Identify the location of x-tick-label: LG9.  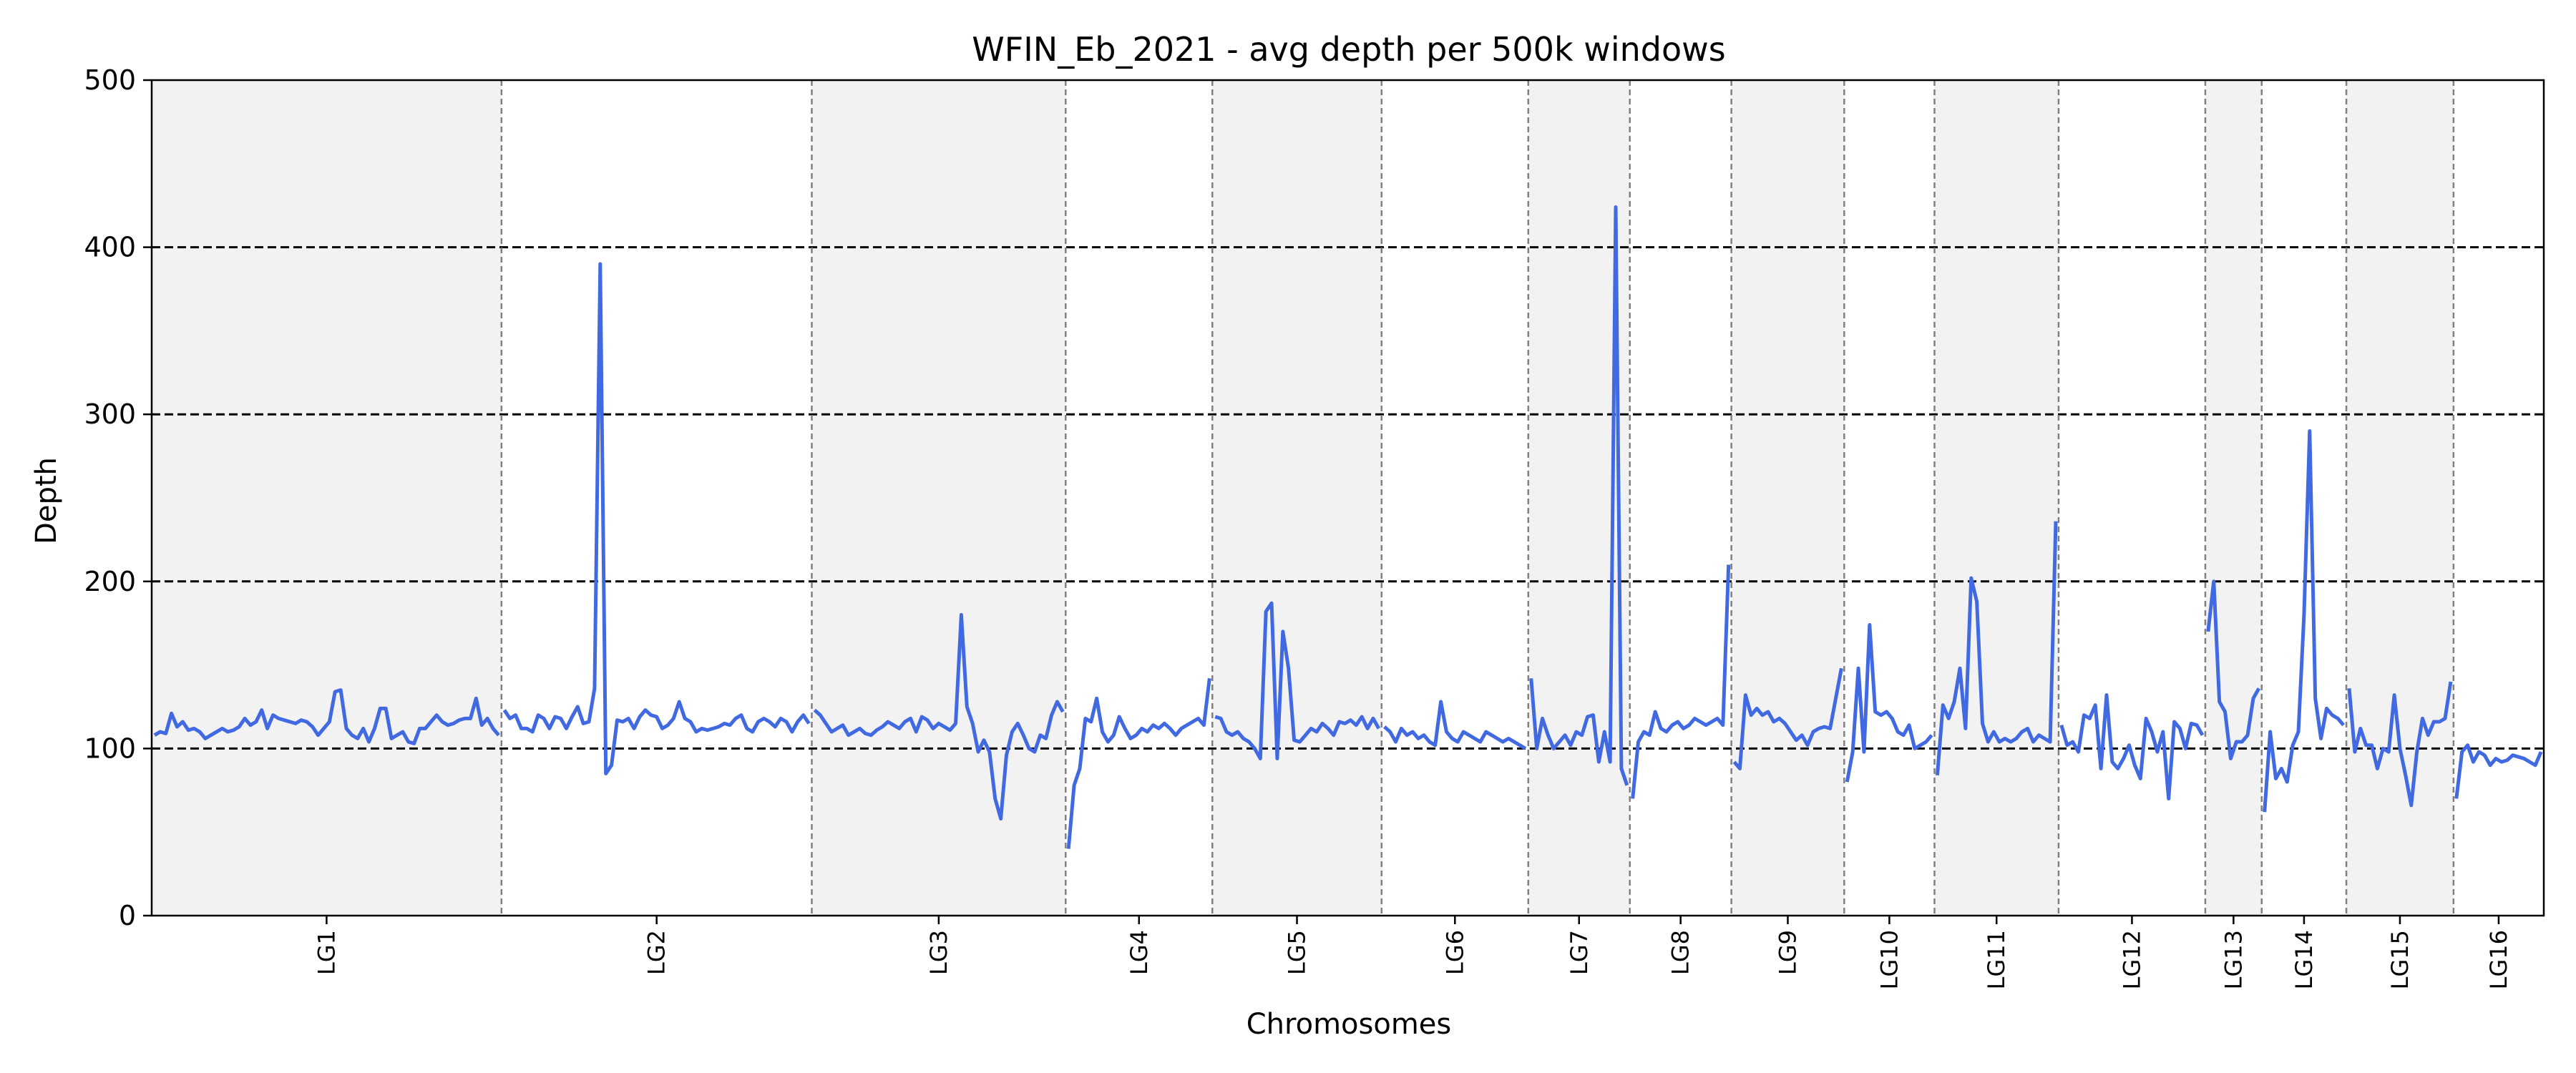
(1787, 952).